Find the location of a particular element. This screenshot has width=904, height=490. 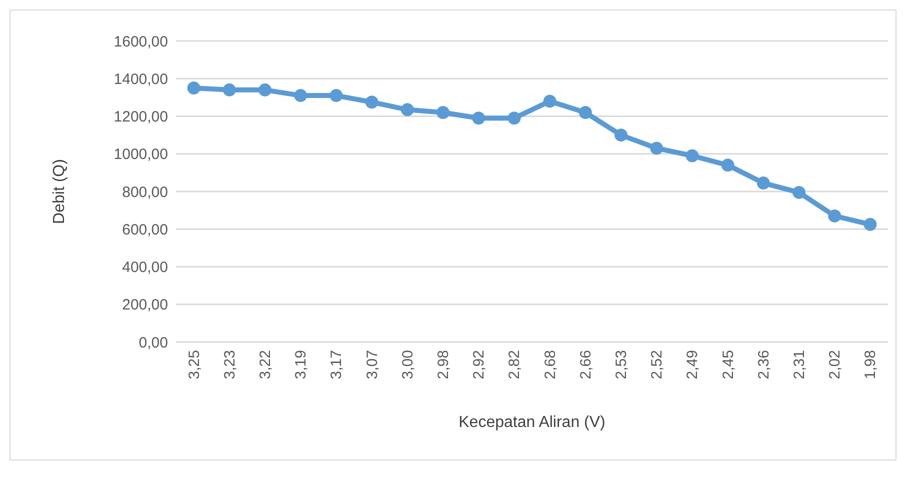

x-tick-label: 3,17 is located at coordinates (337, 365).